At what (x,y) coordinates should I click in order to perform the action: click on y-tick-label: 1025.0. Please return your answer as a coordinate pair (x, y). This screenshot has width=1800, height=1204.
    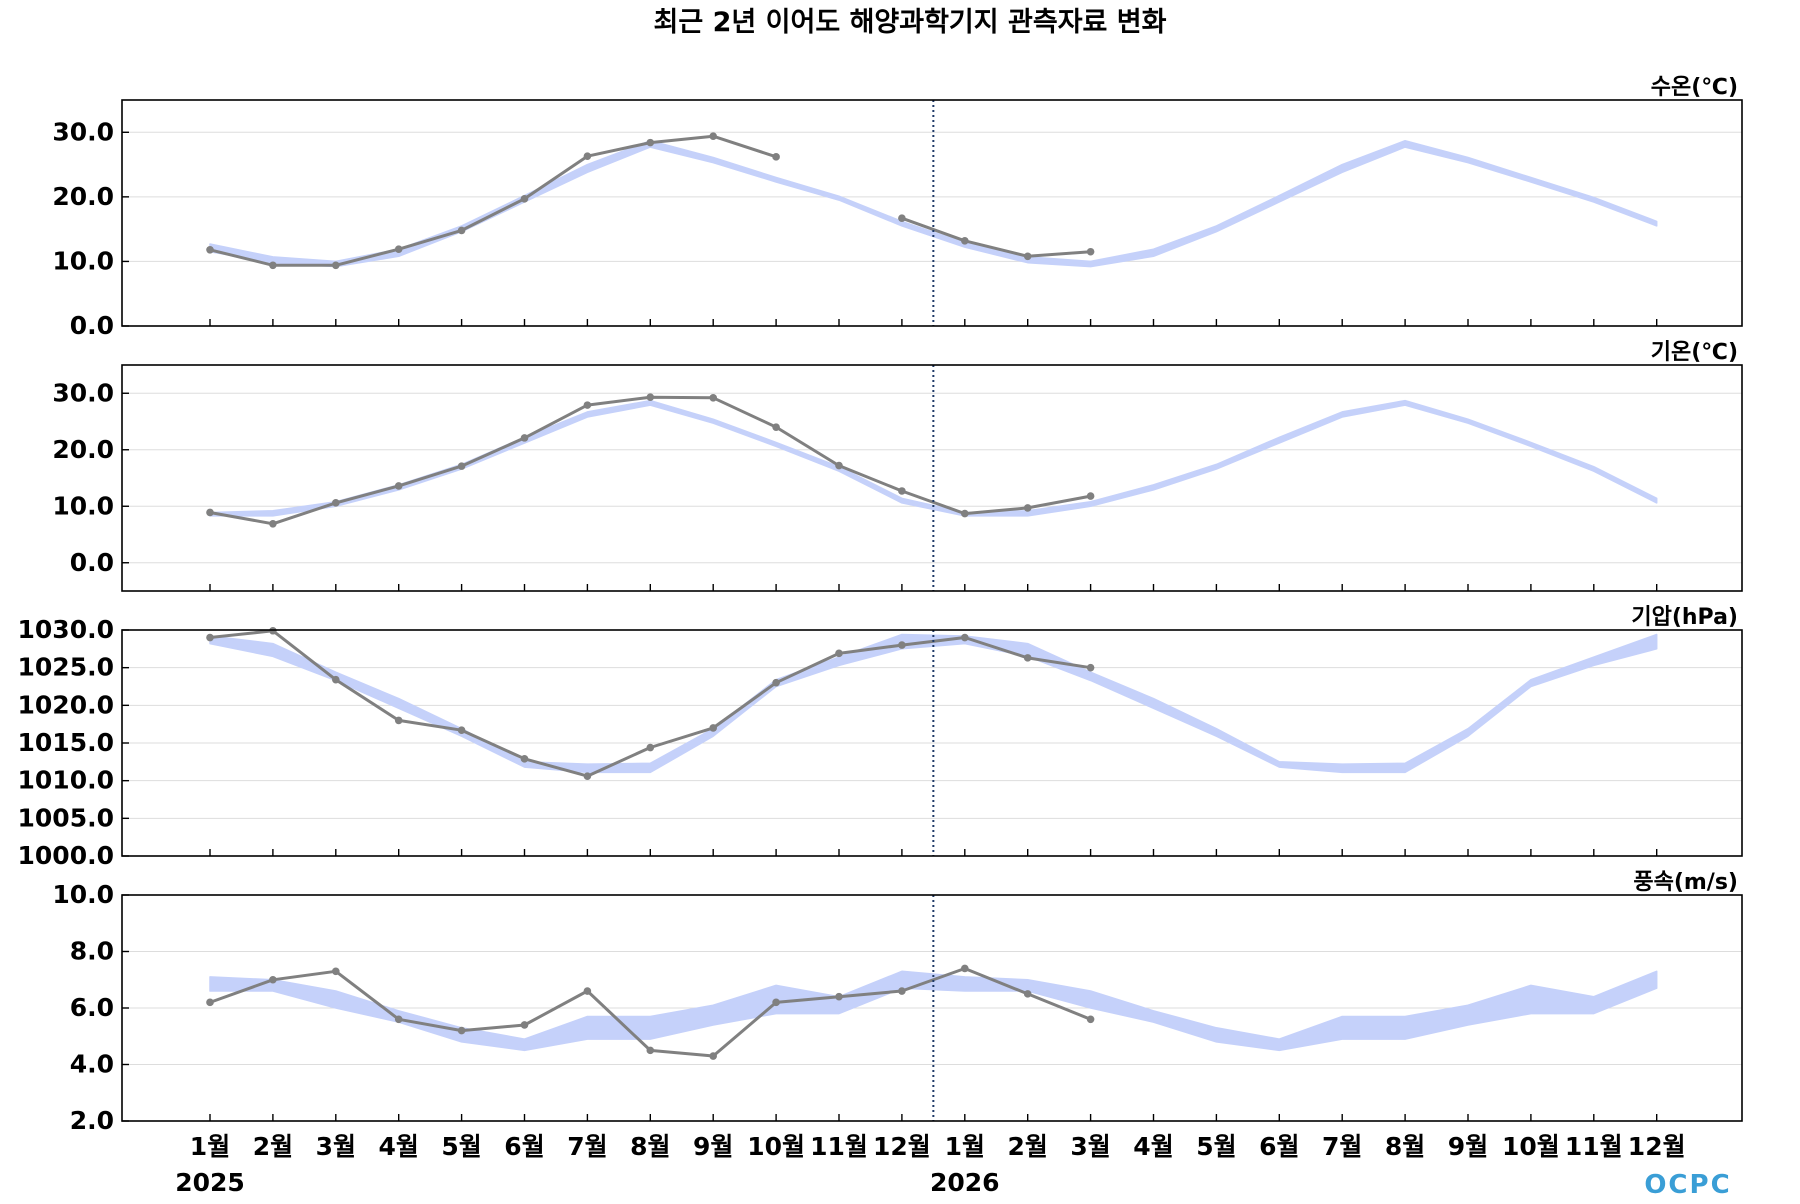
    Looking at the image, I should click on (66, 667).